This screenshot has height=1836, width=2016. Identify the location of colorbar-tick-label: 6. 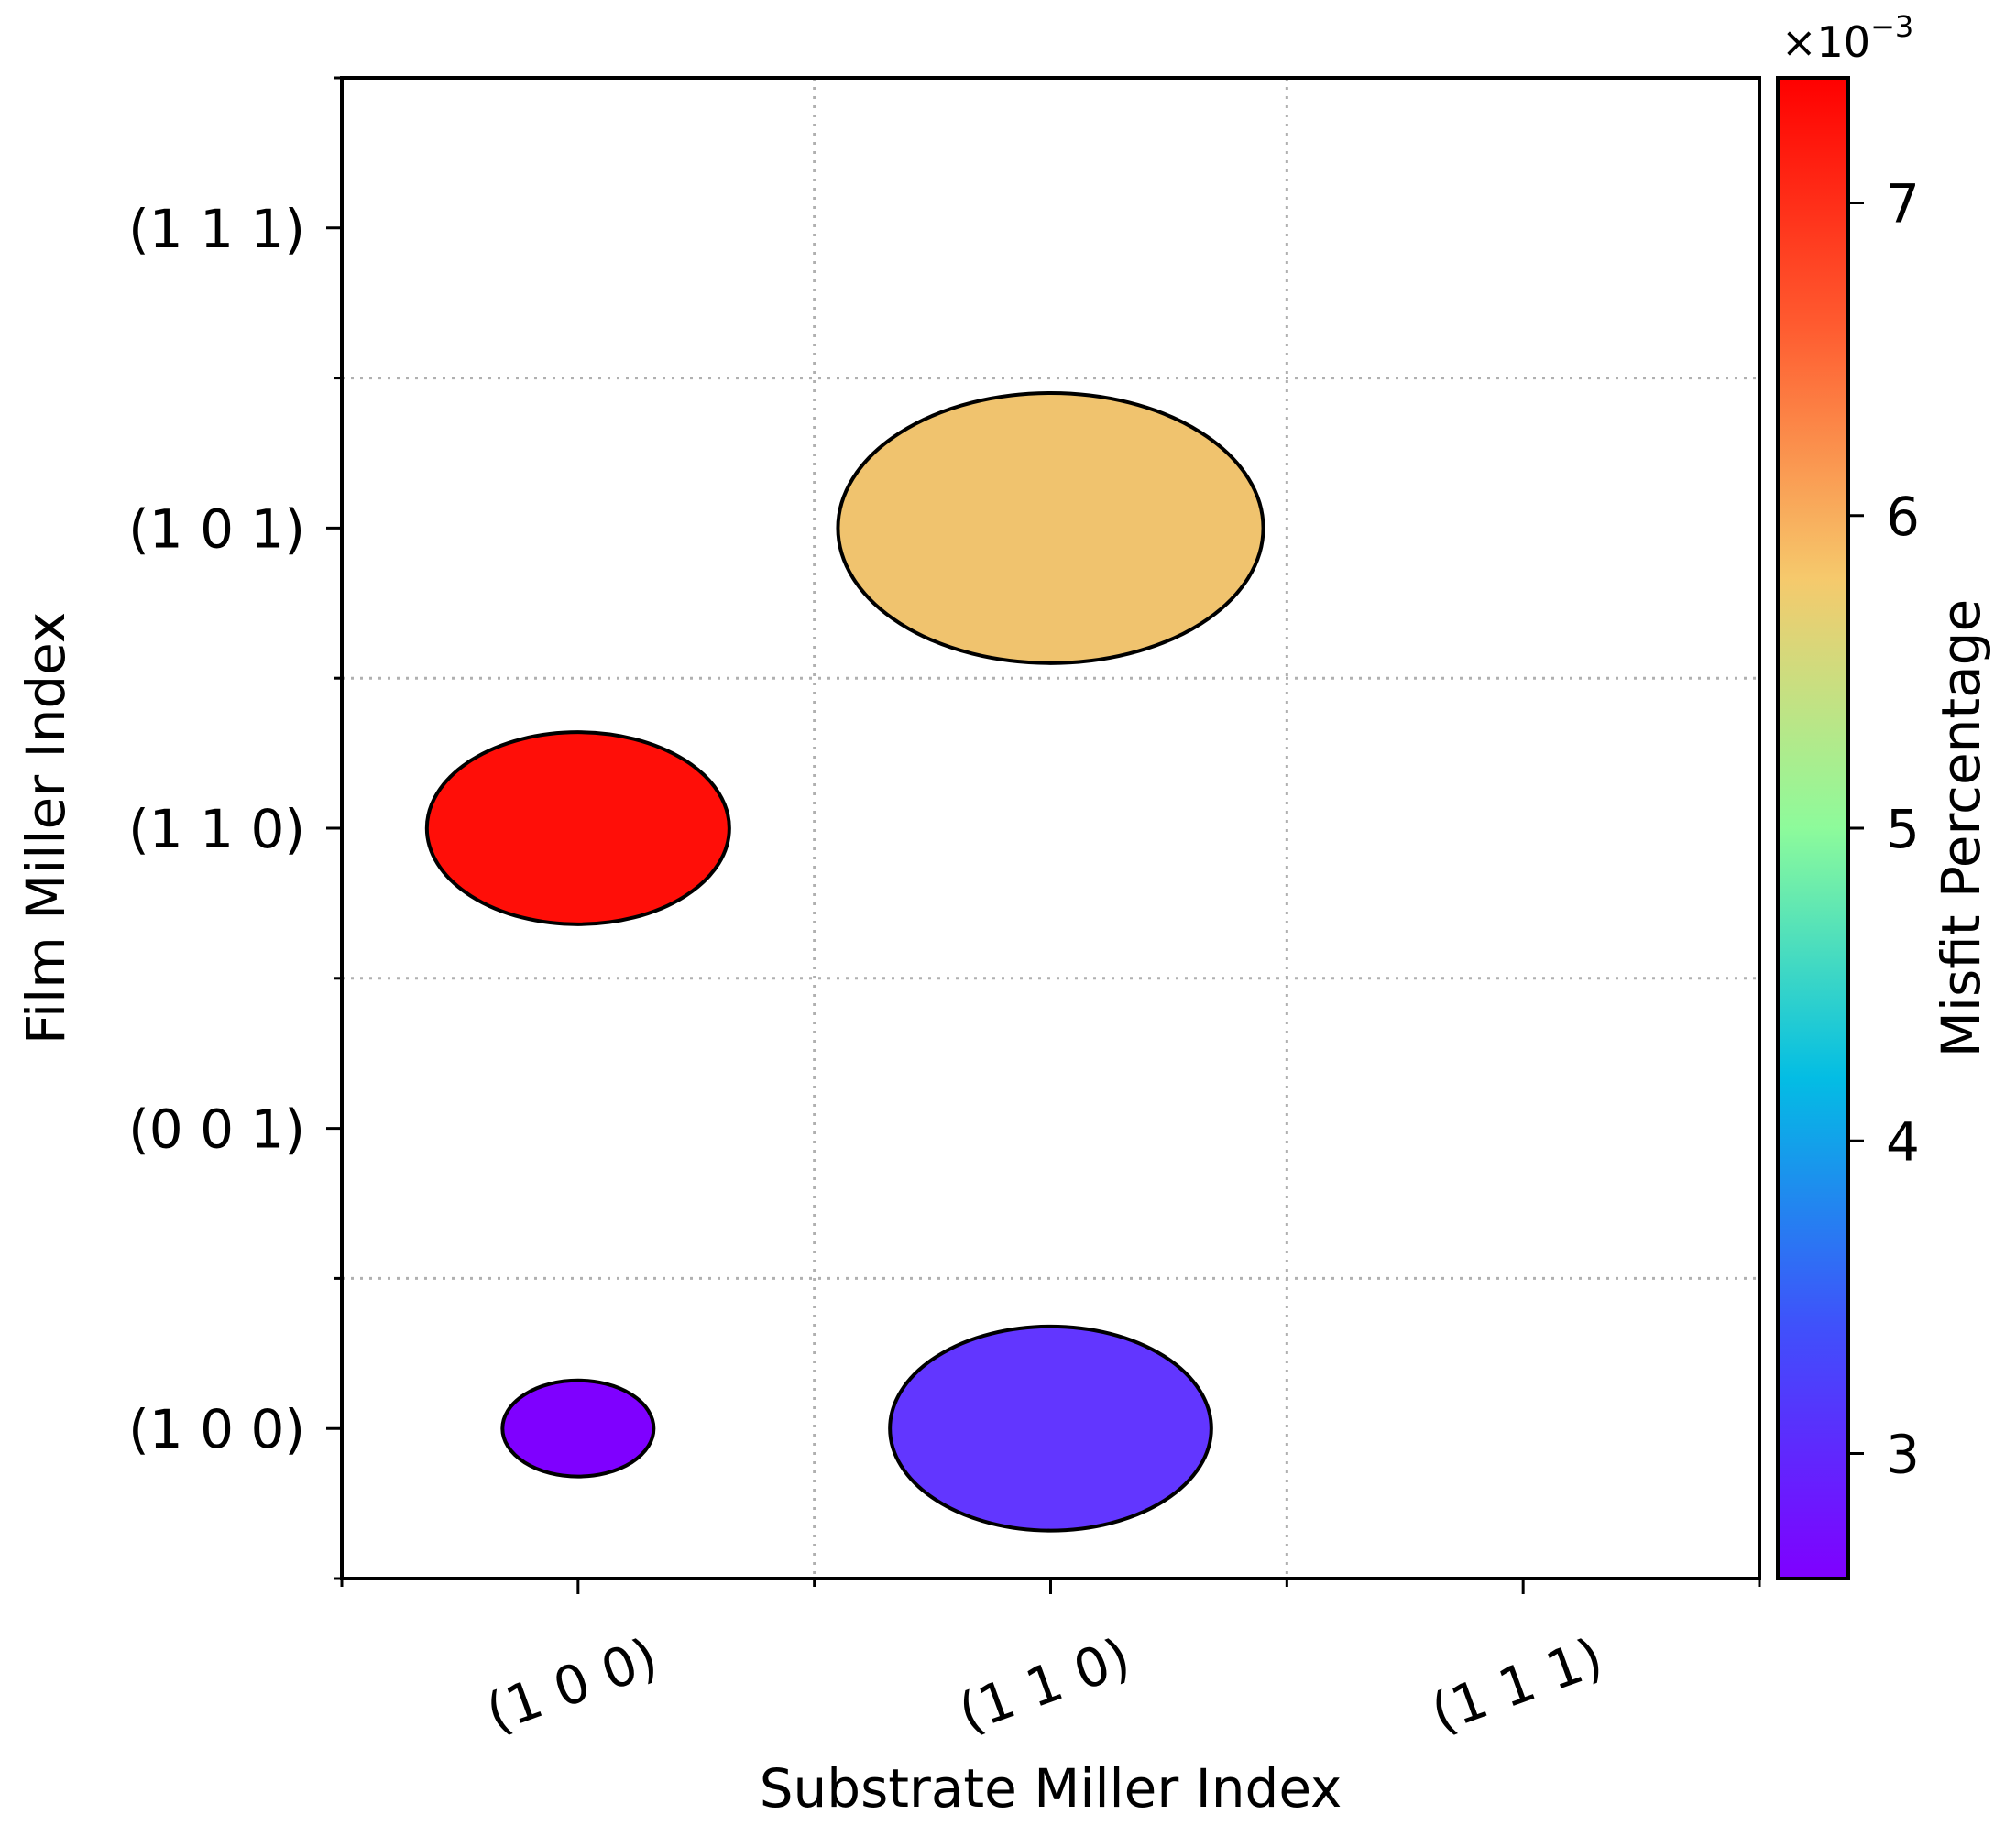
(1903, 517).